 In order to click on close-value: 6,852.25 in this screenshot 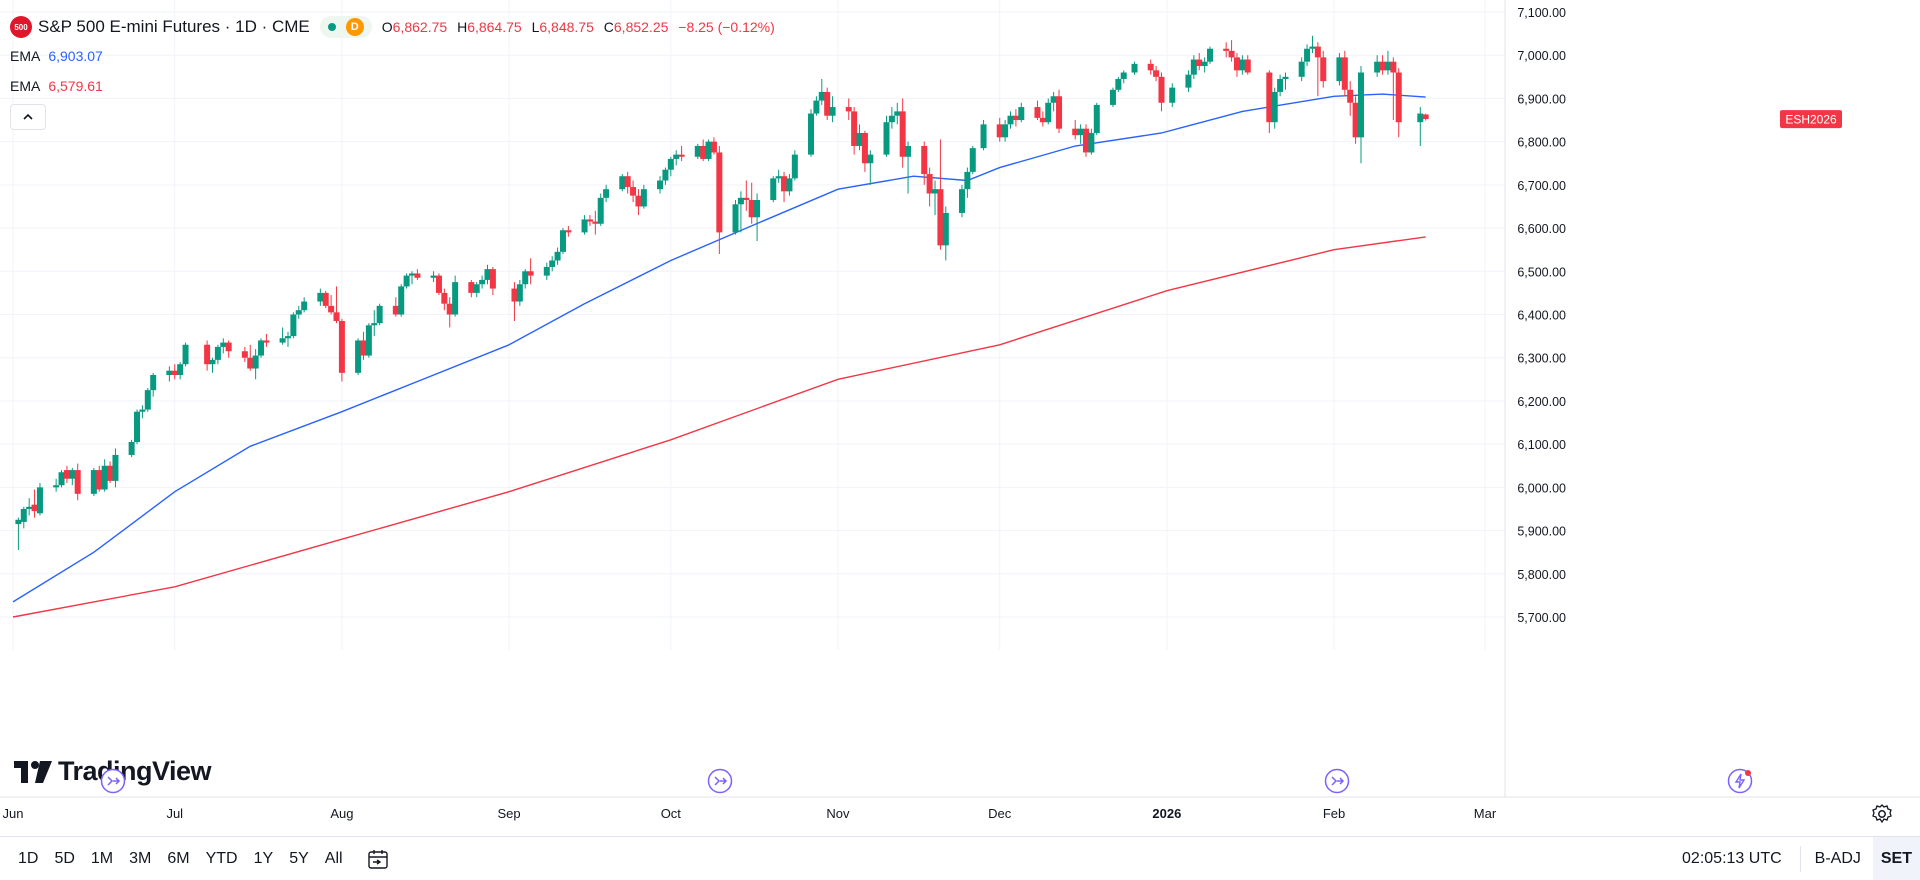, I will do `click(641, 27)`.